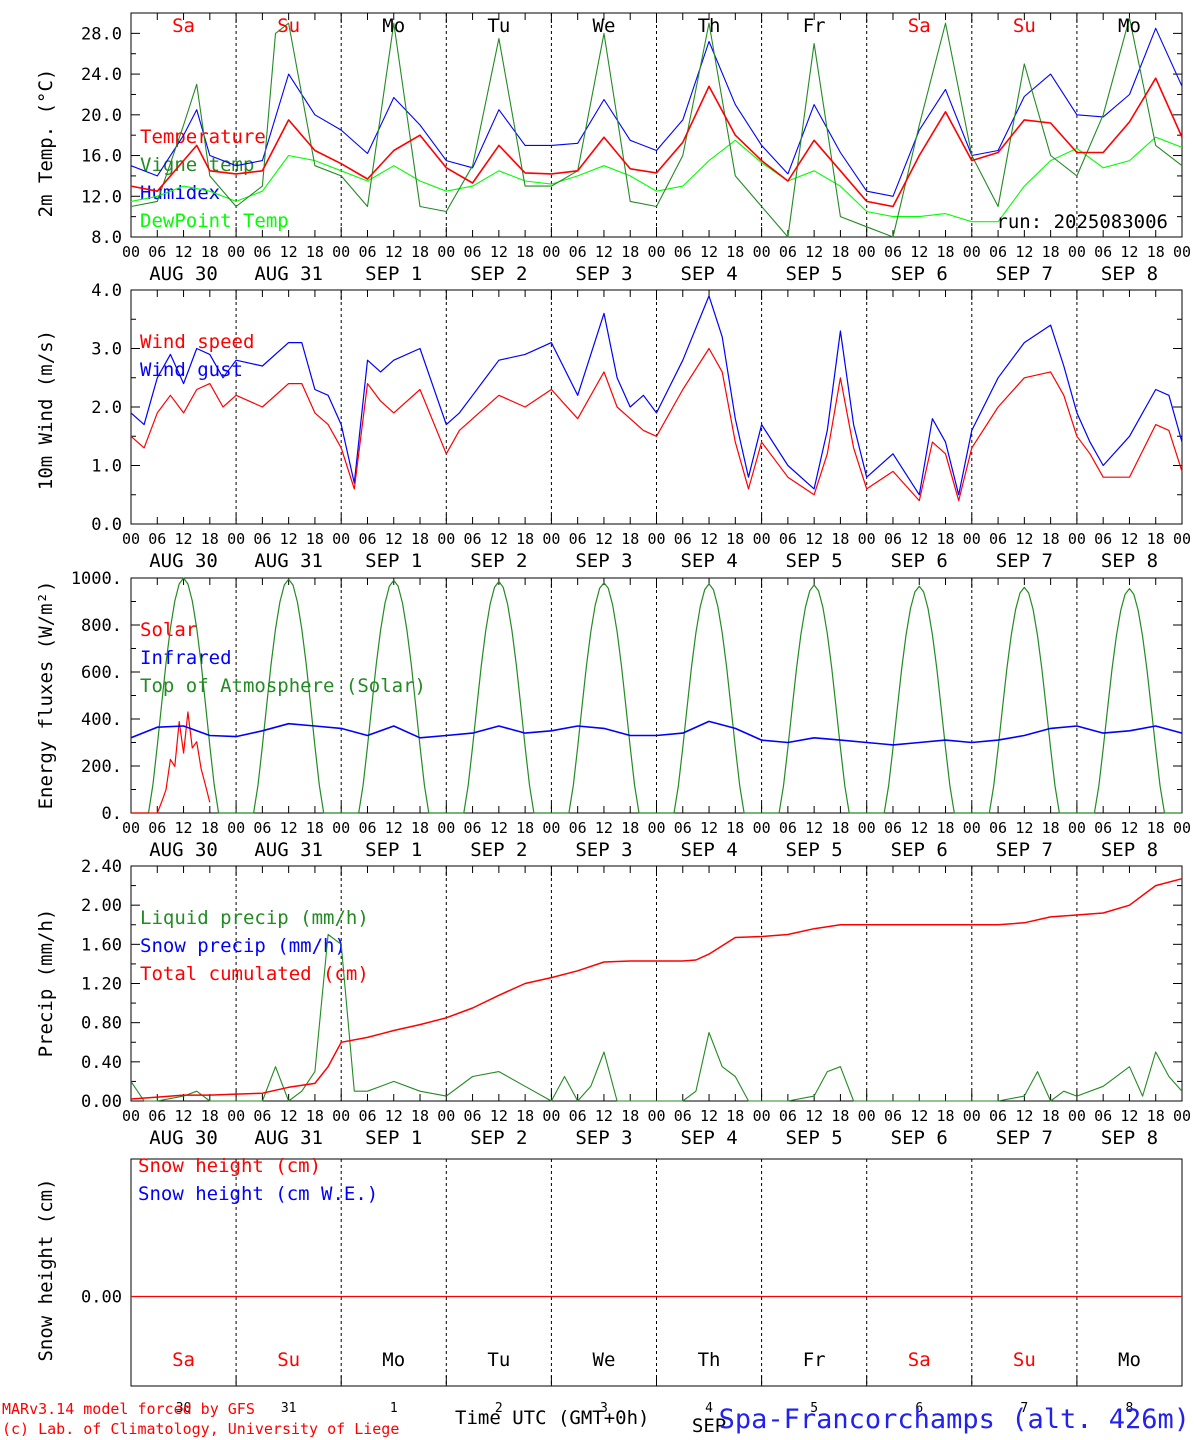  I want to click on y-tick-label: 200., so click(101, 767).